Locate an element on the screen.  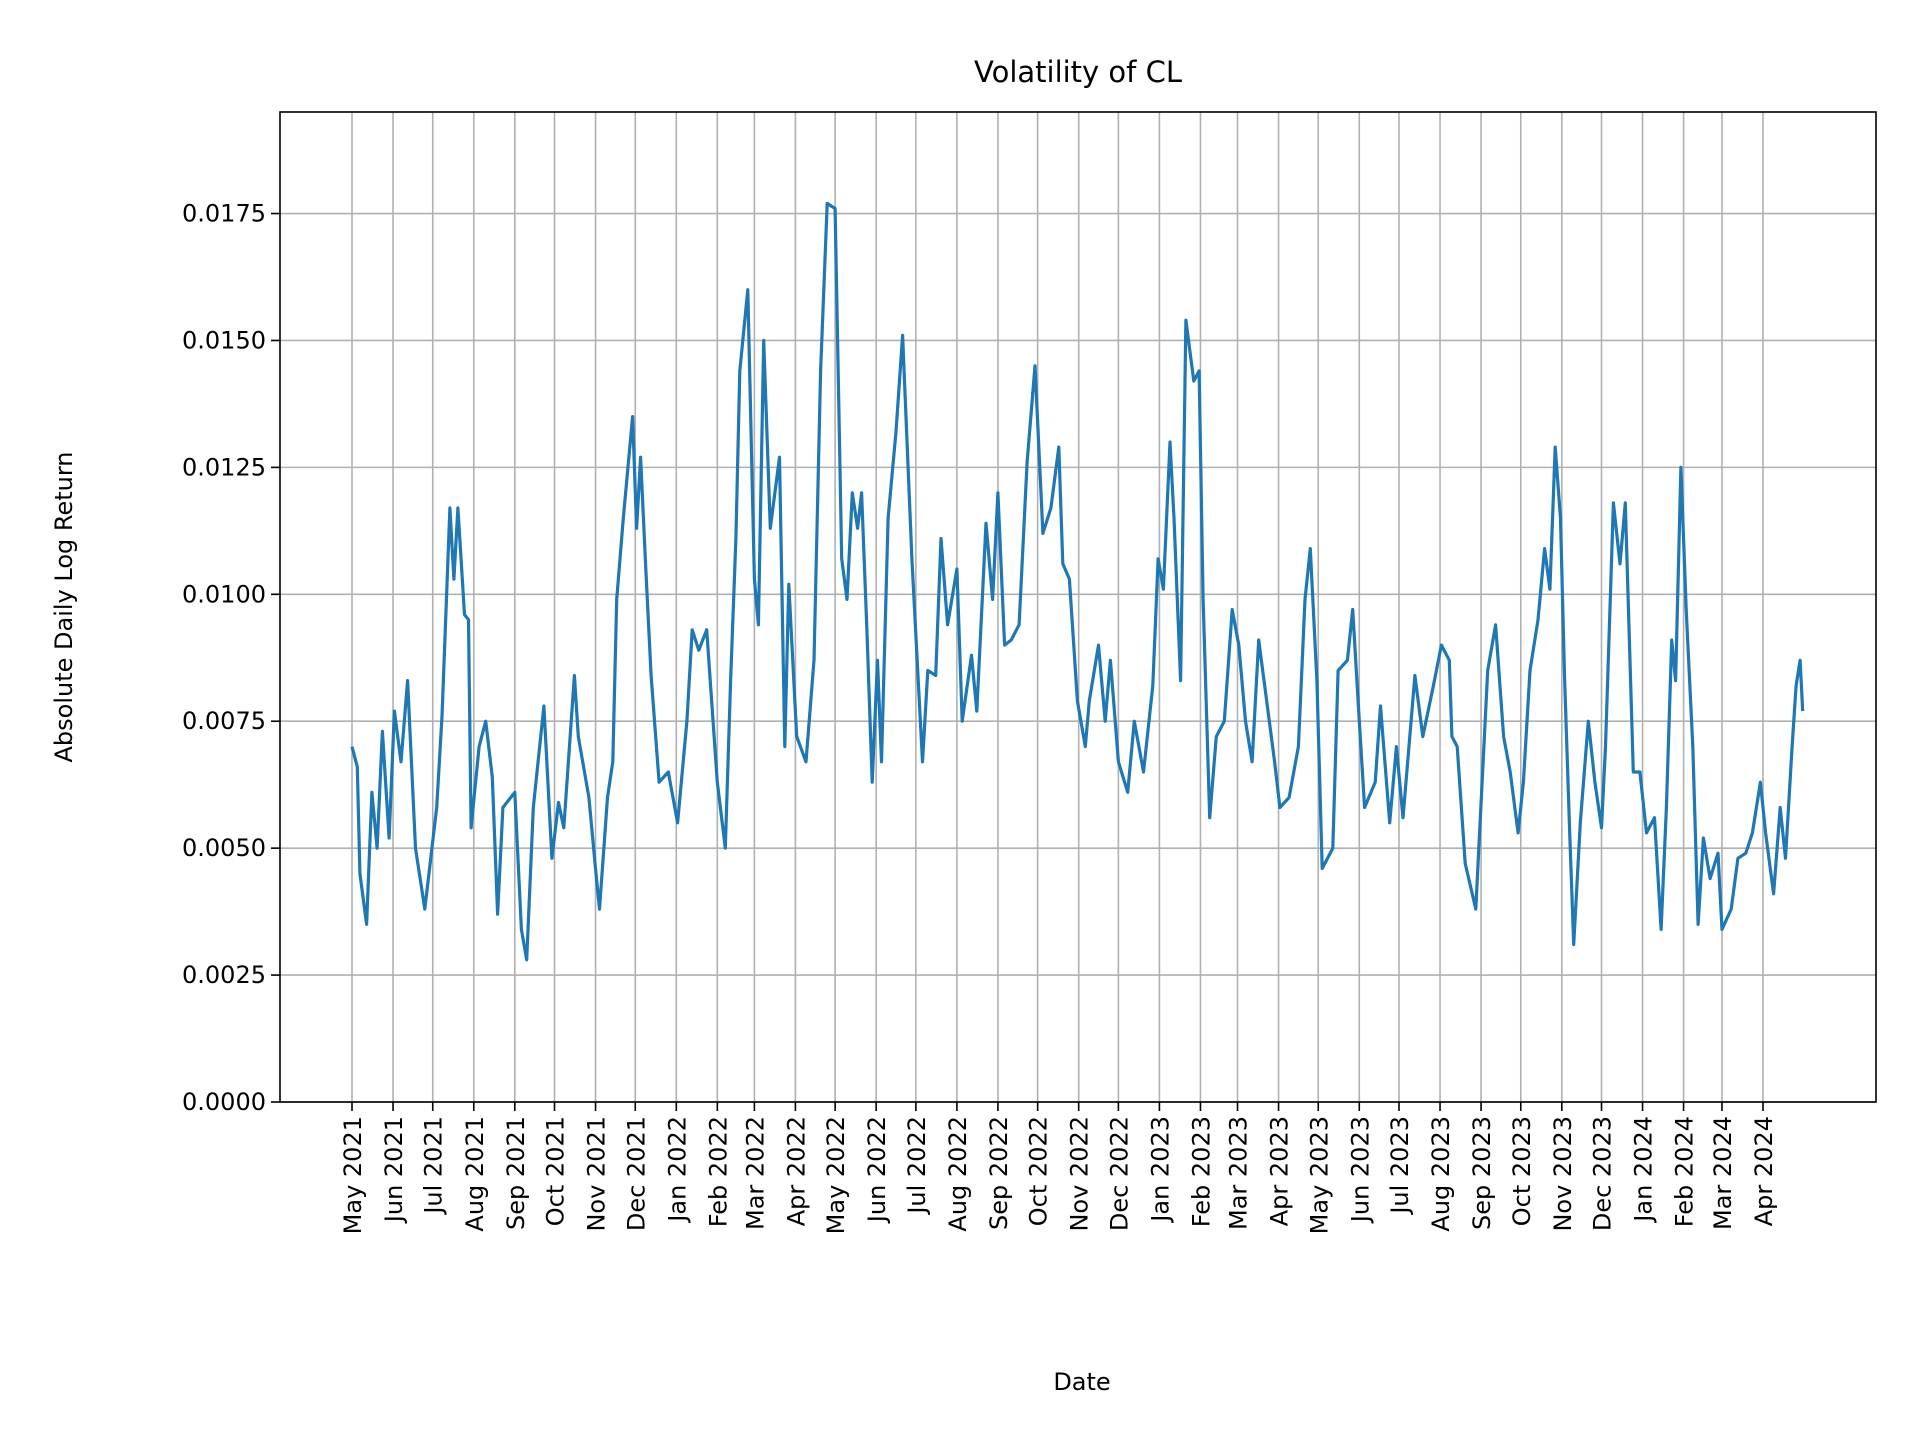
y-tick-label: 0.0125 is located at coordinates (224, 467).